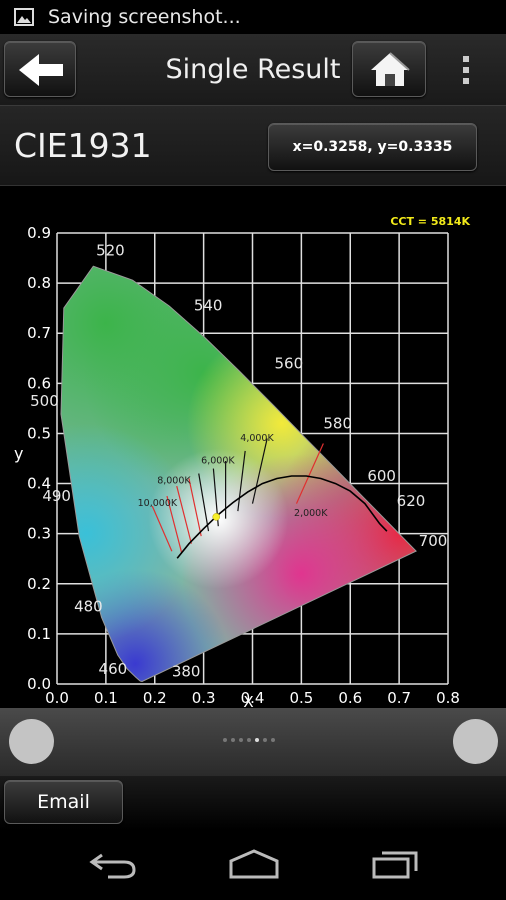 This screenshot has height=900, width=506. What do you see at coordinates (257, 438) in the screenshot?
I see `cct-label: 4,000K` at bounding box center [257, 438].